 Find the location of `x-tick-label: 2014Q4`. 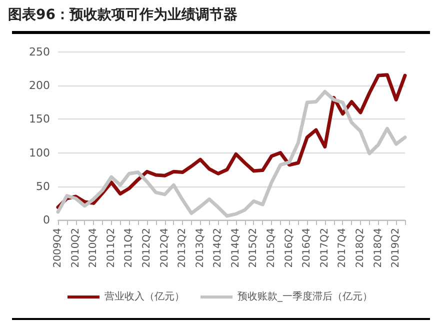

x-tick-label: 2014Q4 is located at coordinates (236, 248).